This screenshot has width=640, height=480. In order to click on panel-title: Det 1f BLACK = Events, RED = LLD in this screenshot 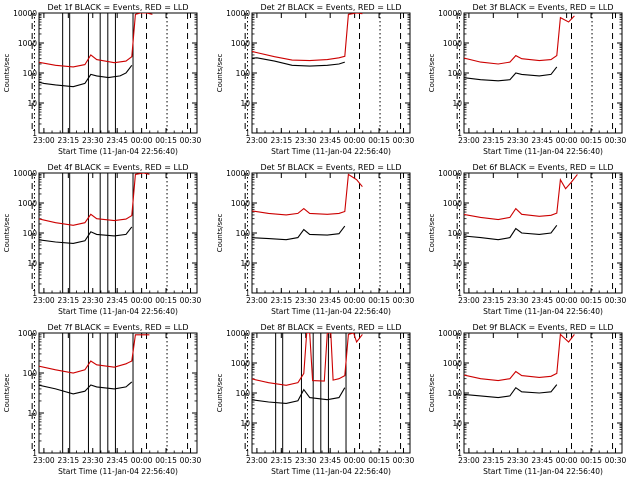, I will do `click(117, 7)`.